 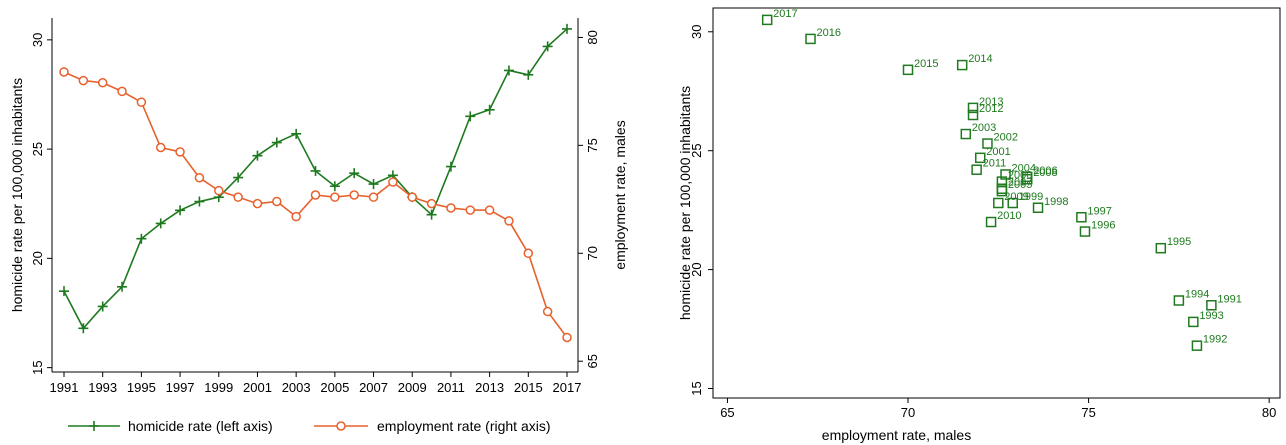 I want to click on left-y-tick-label: 20, so click(x=37, y=258).